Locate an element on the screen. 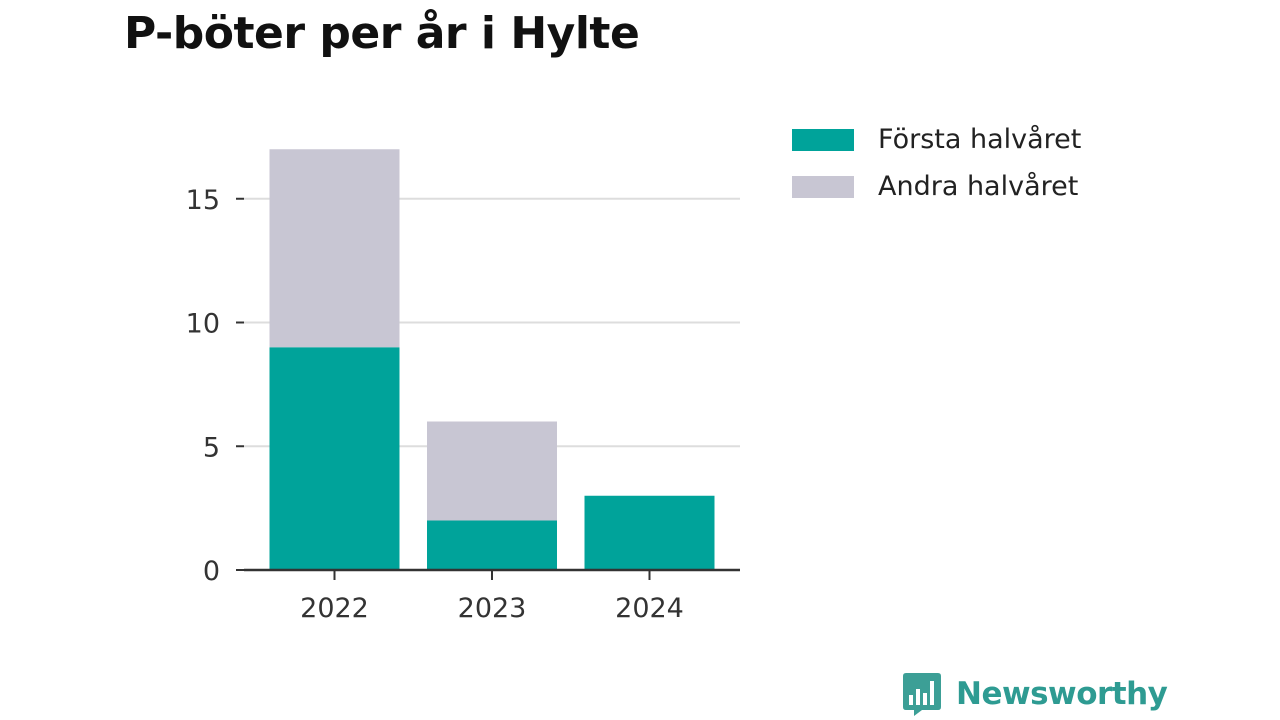 The width and height of the screenshot is (1280, 720). y-tick-label: 0 is located at coordinates (211, 571).